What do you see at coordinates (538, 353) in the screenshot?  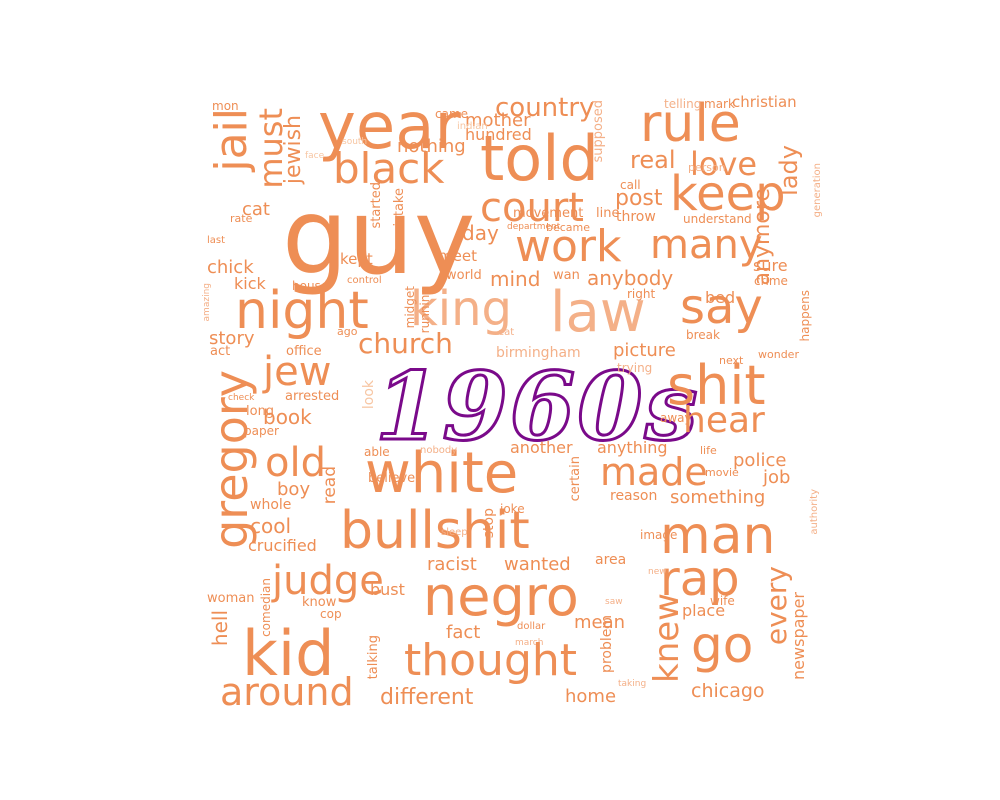 I see `word-birmingham: birmingham` at bounding box center [538, 353].